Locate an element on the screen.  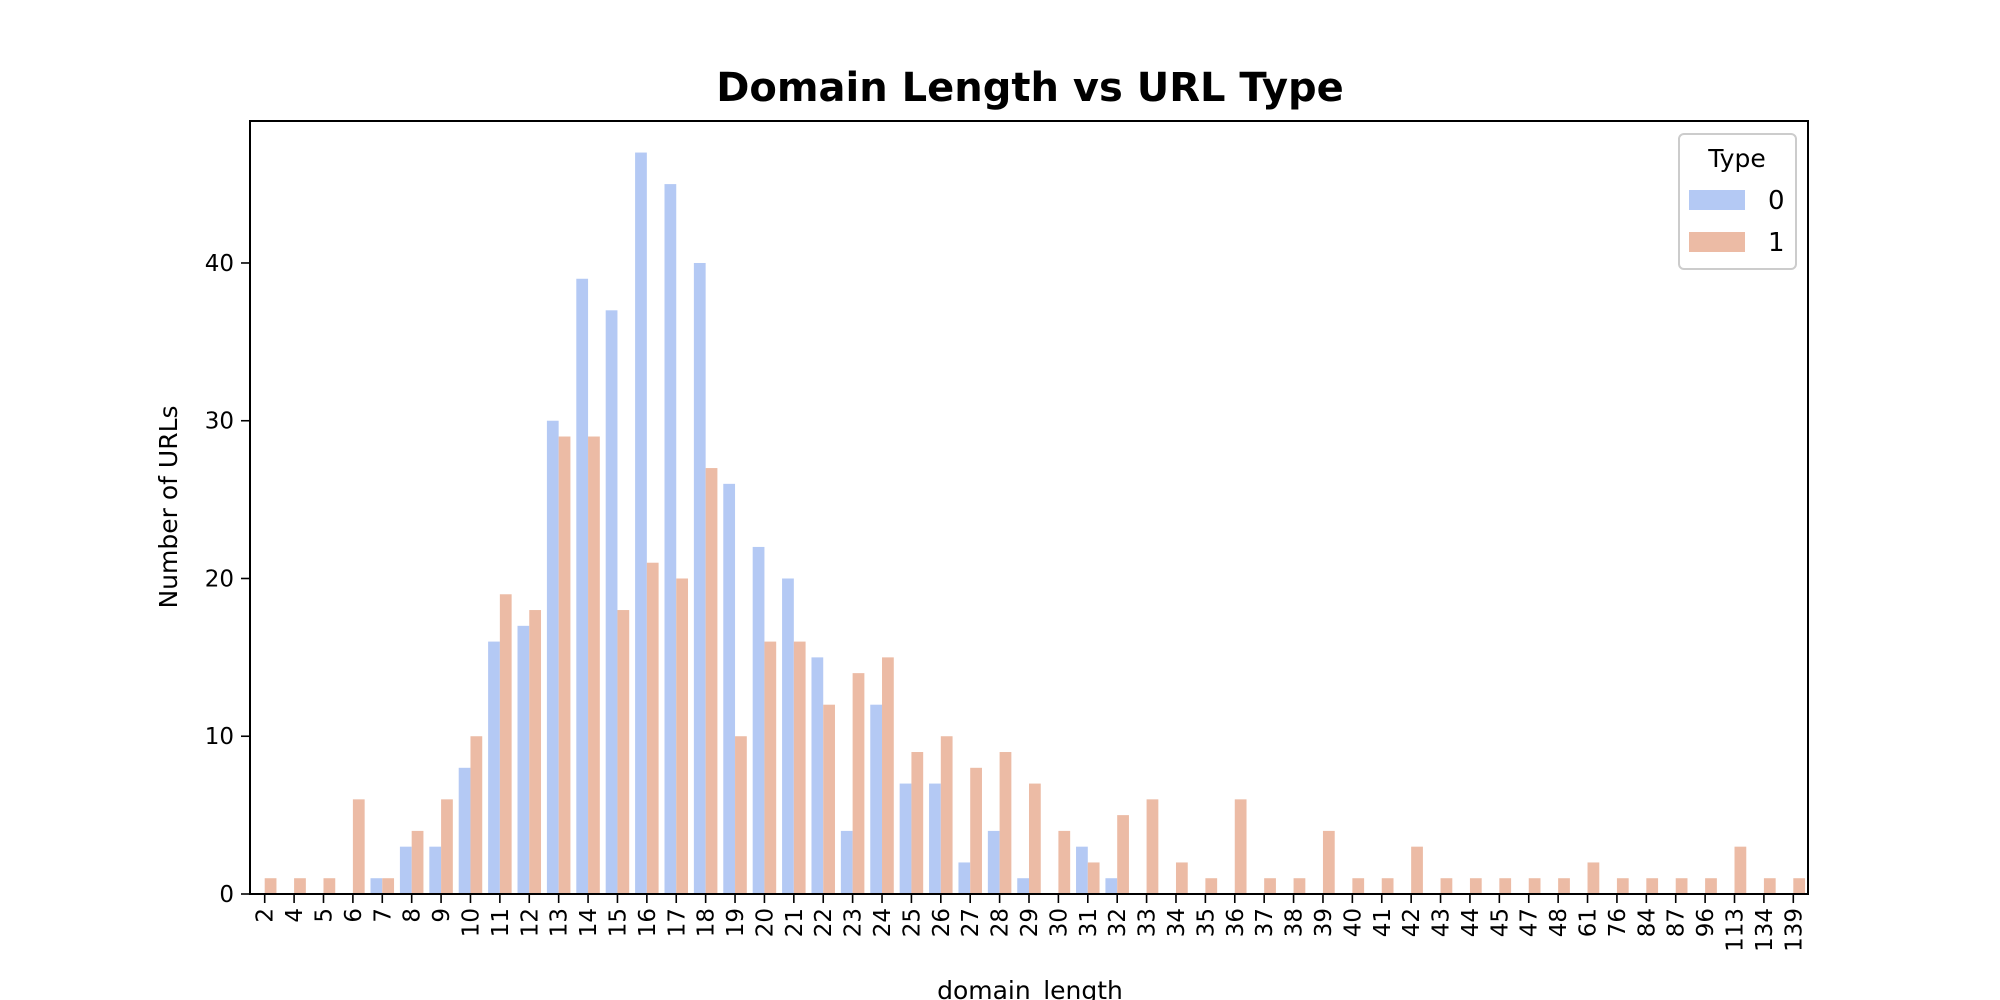
x-tick-label: 34 is located at coordinates (1177, 922).